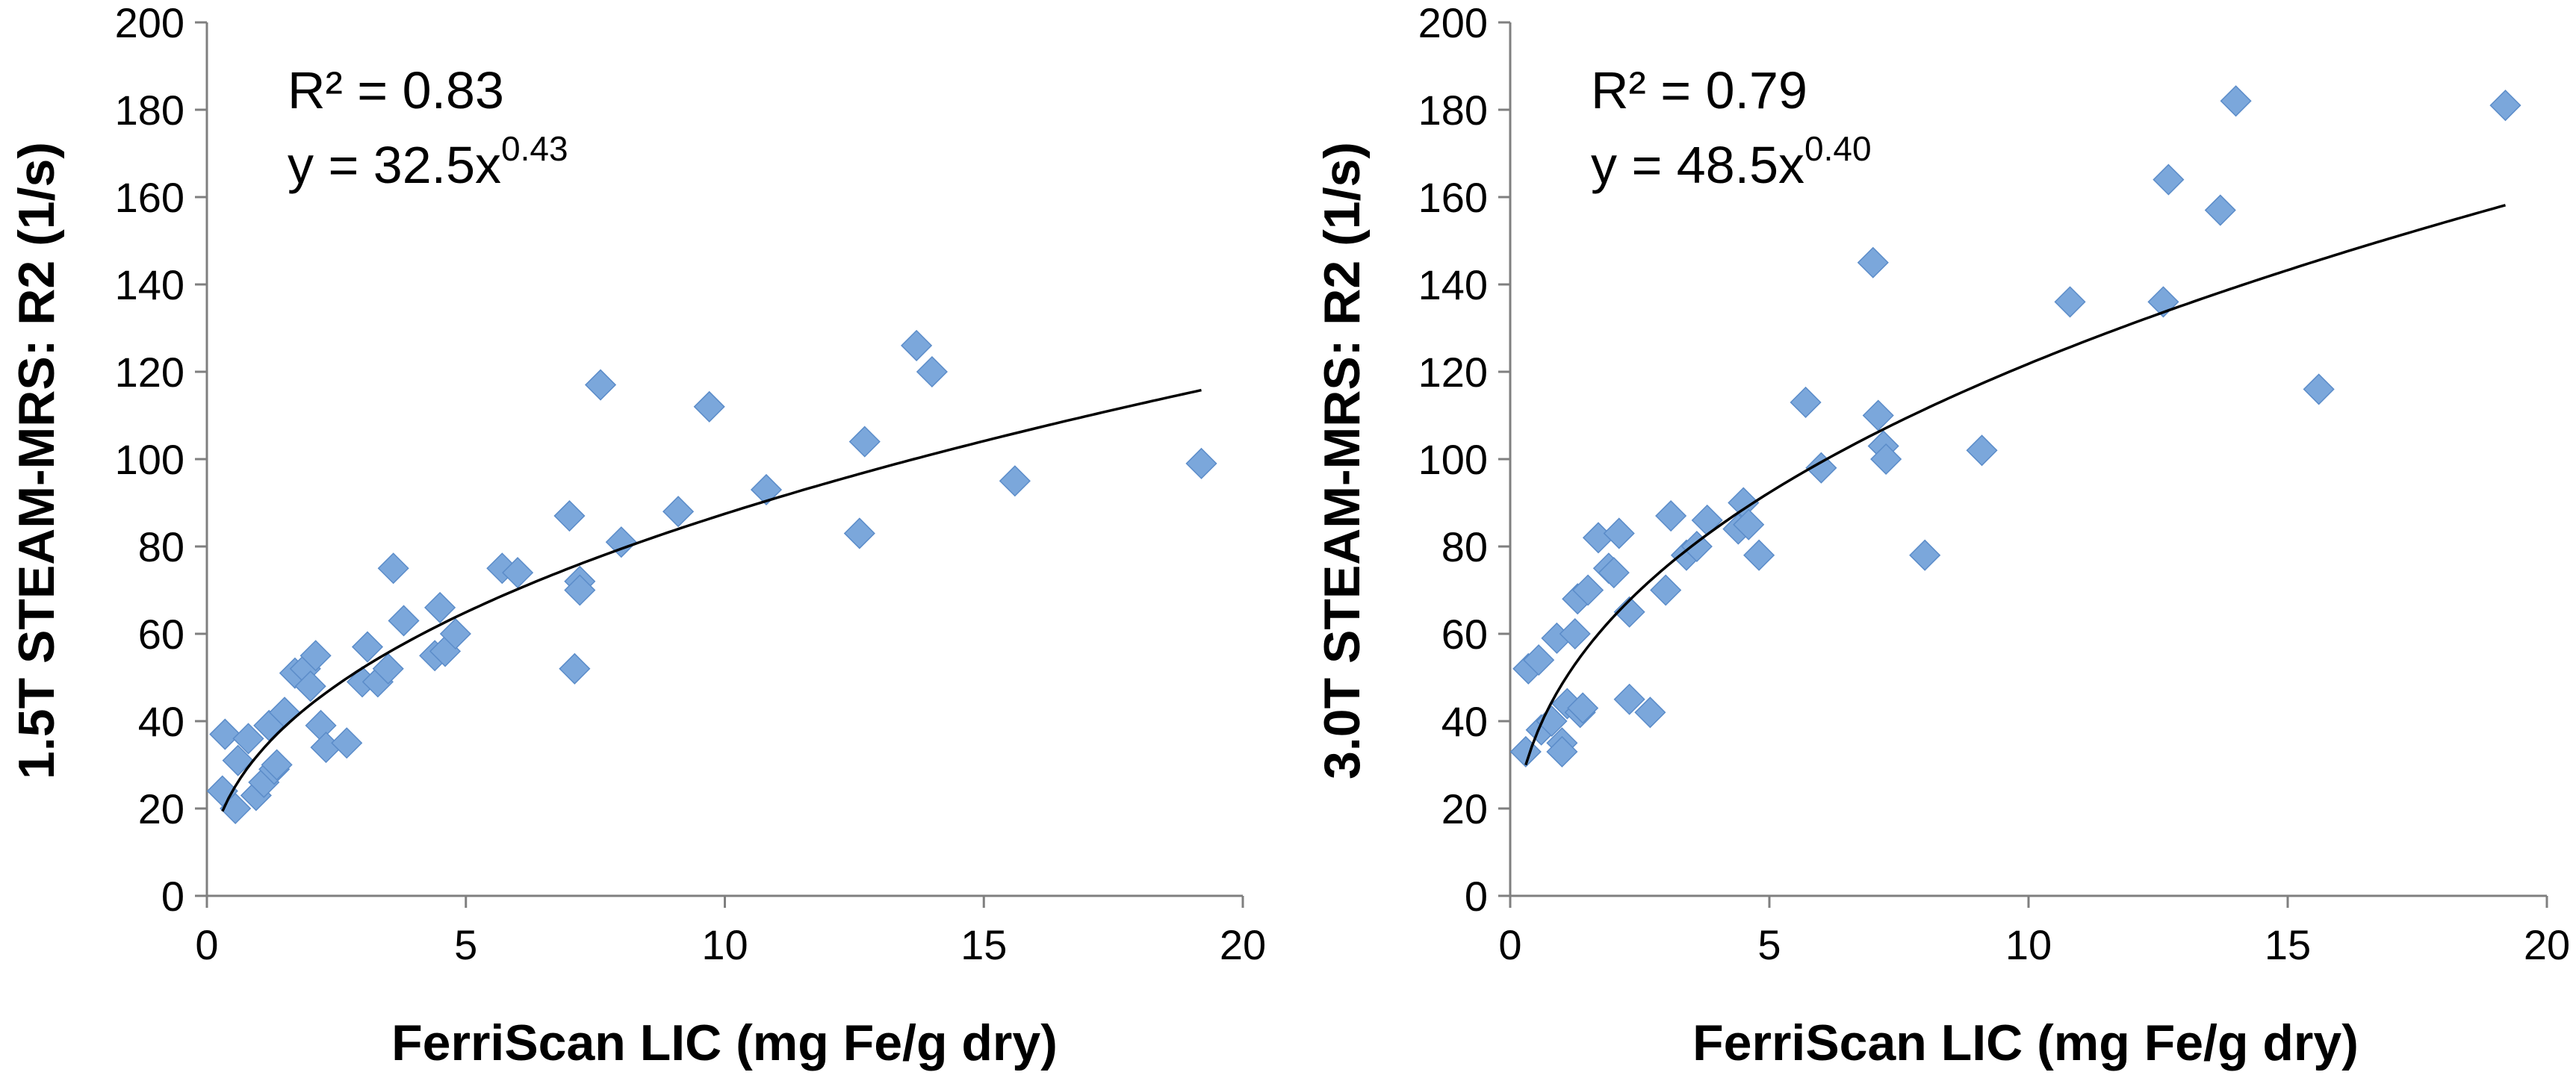 The height and width of the screenshot is (1078, 2576). I want to click on equation-annotation: y = 32.5x0.43, so click(428, 161).